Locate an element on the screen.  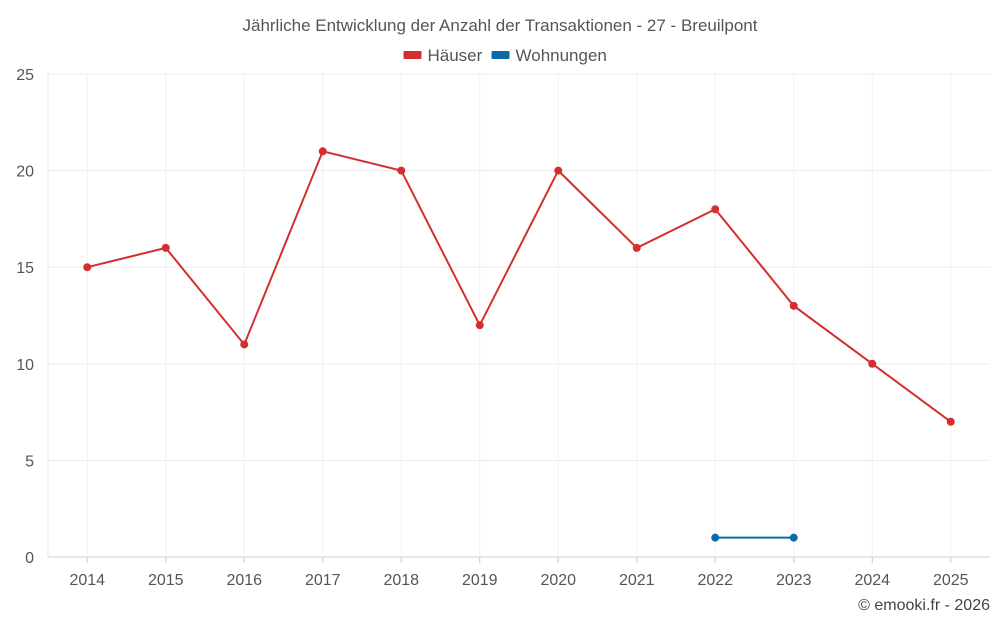
credit-text: © emooki.fr - 2026 is located at coordinates (924, 605).